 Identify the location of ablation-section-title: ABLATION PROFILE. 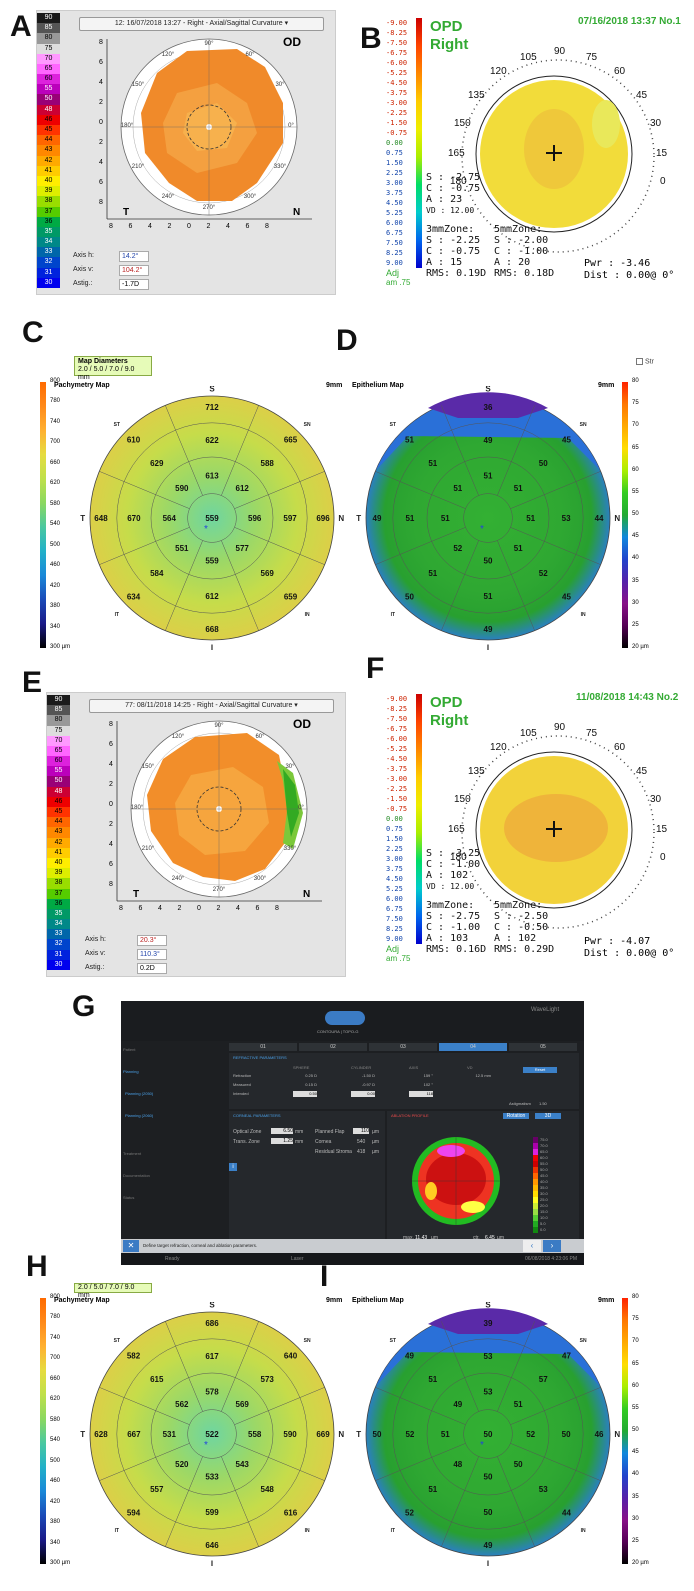
(410, 1115).